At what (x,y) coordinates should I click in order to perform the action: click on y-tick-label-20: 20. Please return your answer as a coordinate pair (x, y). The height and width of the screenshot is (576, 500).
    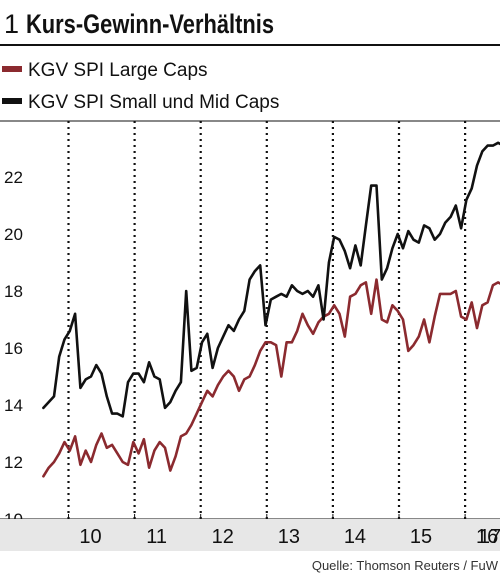
    Looking at the image, I should click on (13, 234).